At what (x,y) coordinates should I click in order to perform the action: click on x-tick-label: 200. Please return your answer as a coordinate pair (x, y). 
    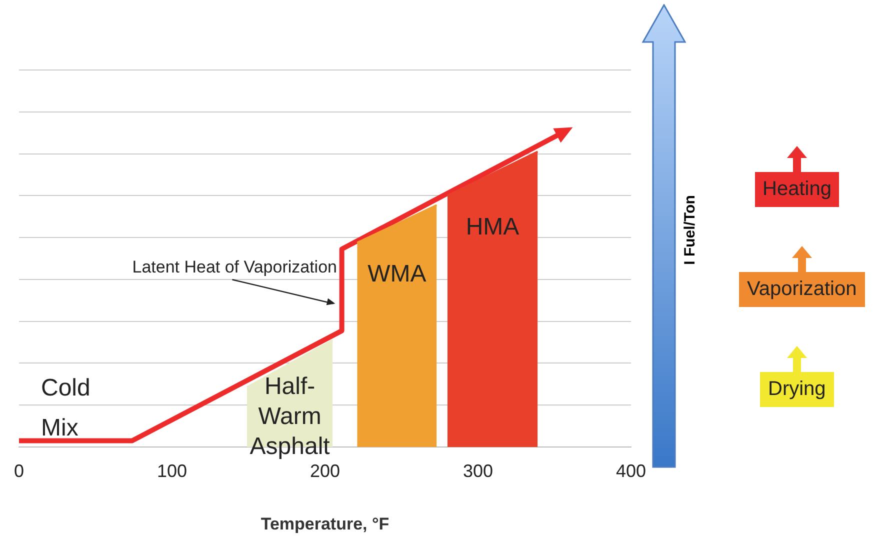
    Looking at the image, I should click on (325, 470).